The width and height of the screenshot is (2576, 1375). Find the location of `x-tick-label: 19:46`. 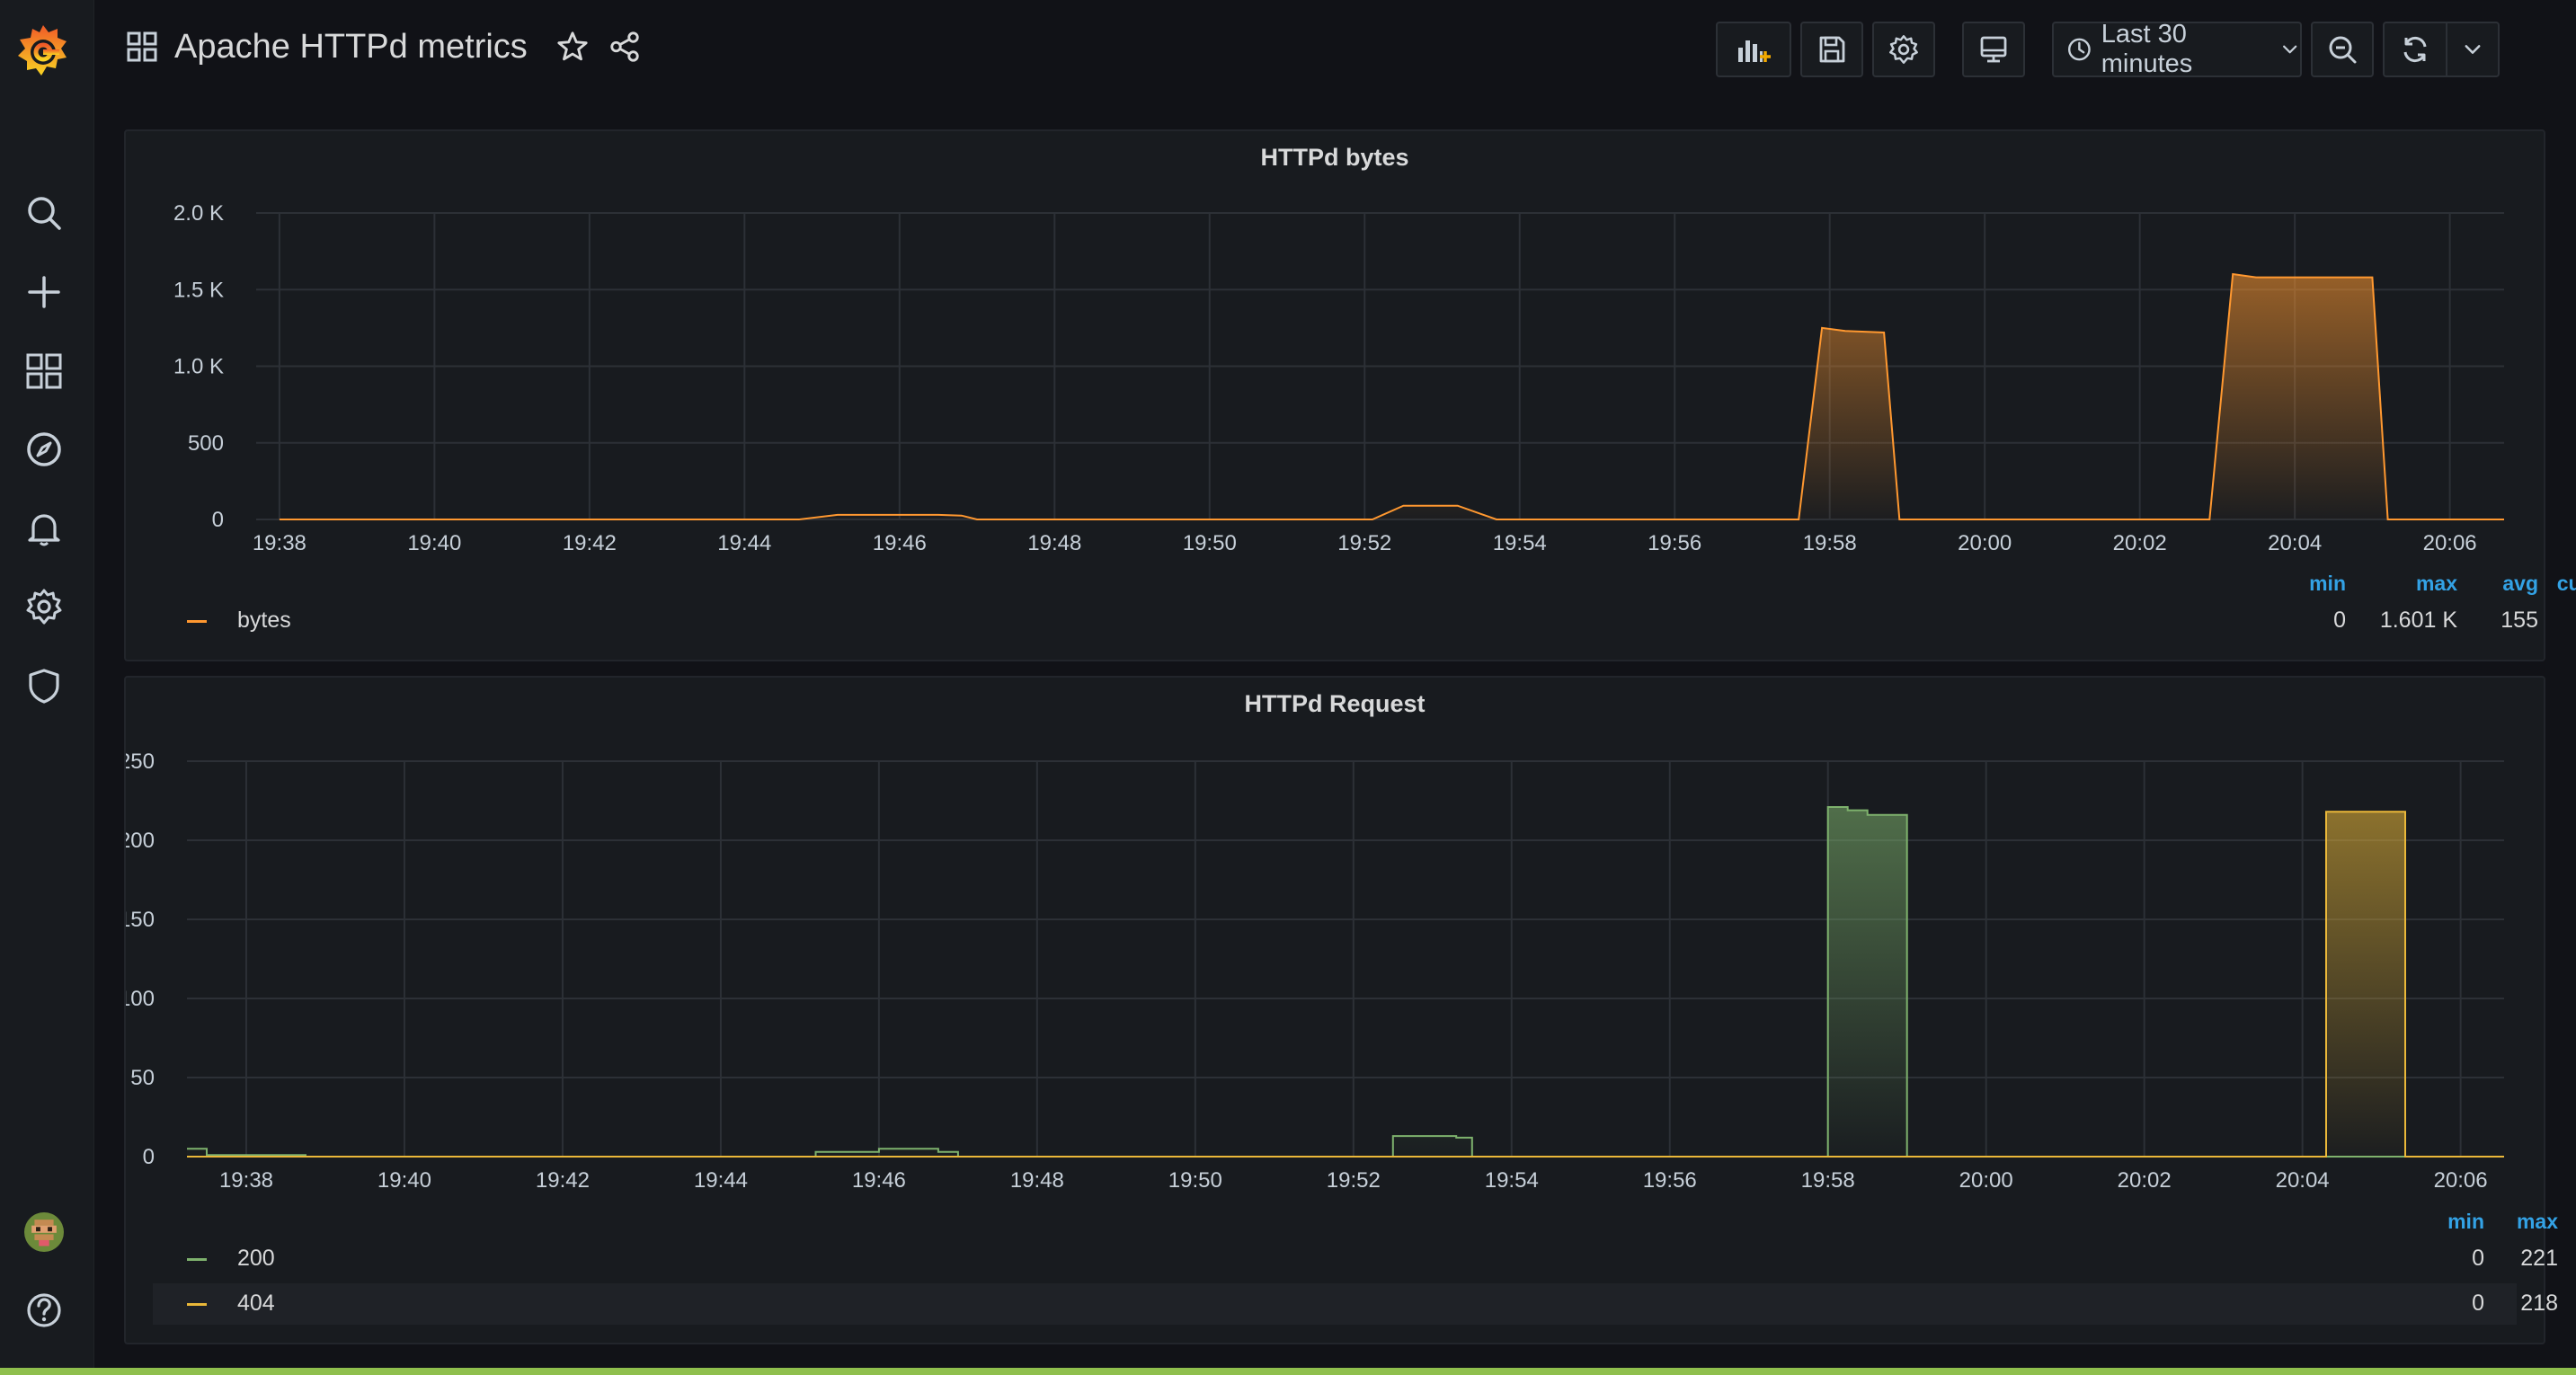

x-tick-label: 19:46 is located at coordinates (900, 543).